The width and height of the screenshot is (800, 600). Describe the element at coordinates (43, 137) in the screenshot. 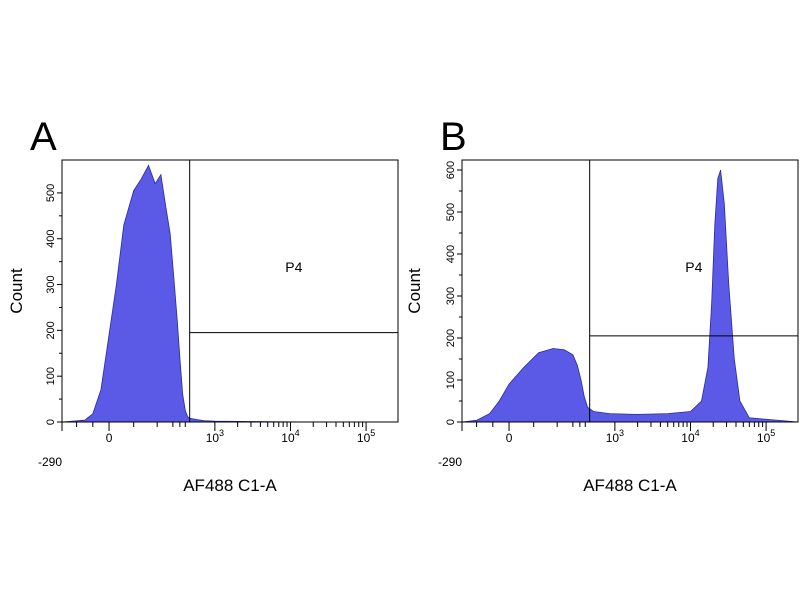

I see `panel-label: A` at that location.